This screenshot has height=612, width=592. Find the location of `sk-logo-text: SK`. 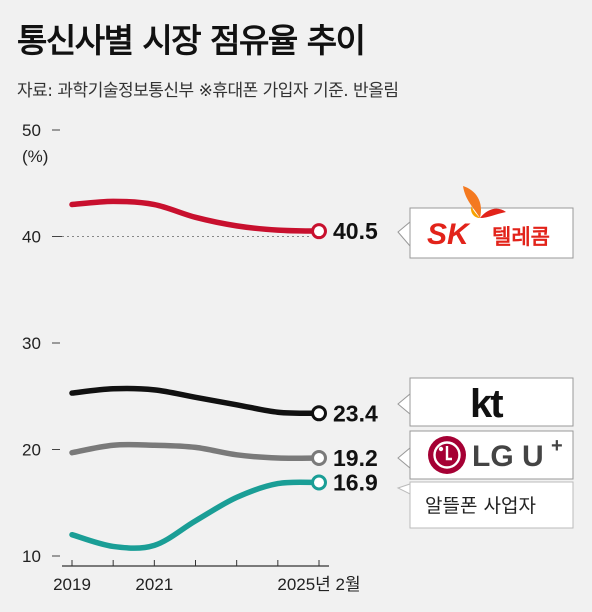

sk-logo-text: SK is located at coordinates (449, 234).